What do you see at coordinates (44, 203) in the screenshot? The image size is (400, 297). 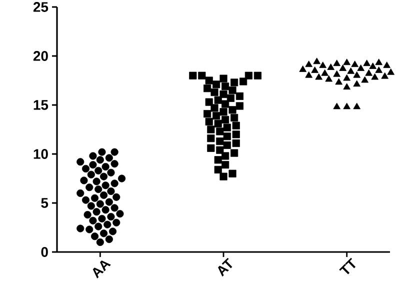 I see `y-tick-label: 5` at bounding box center [44, 203].